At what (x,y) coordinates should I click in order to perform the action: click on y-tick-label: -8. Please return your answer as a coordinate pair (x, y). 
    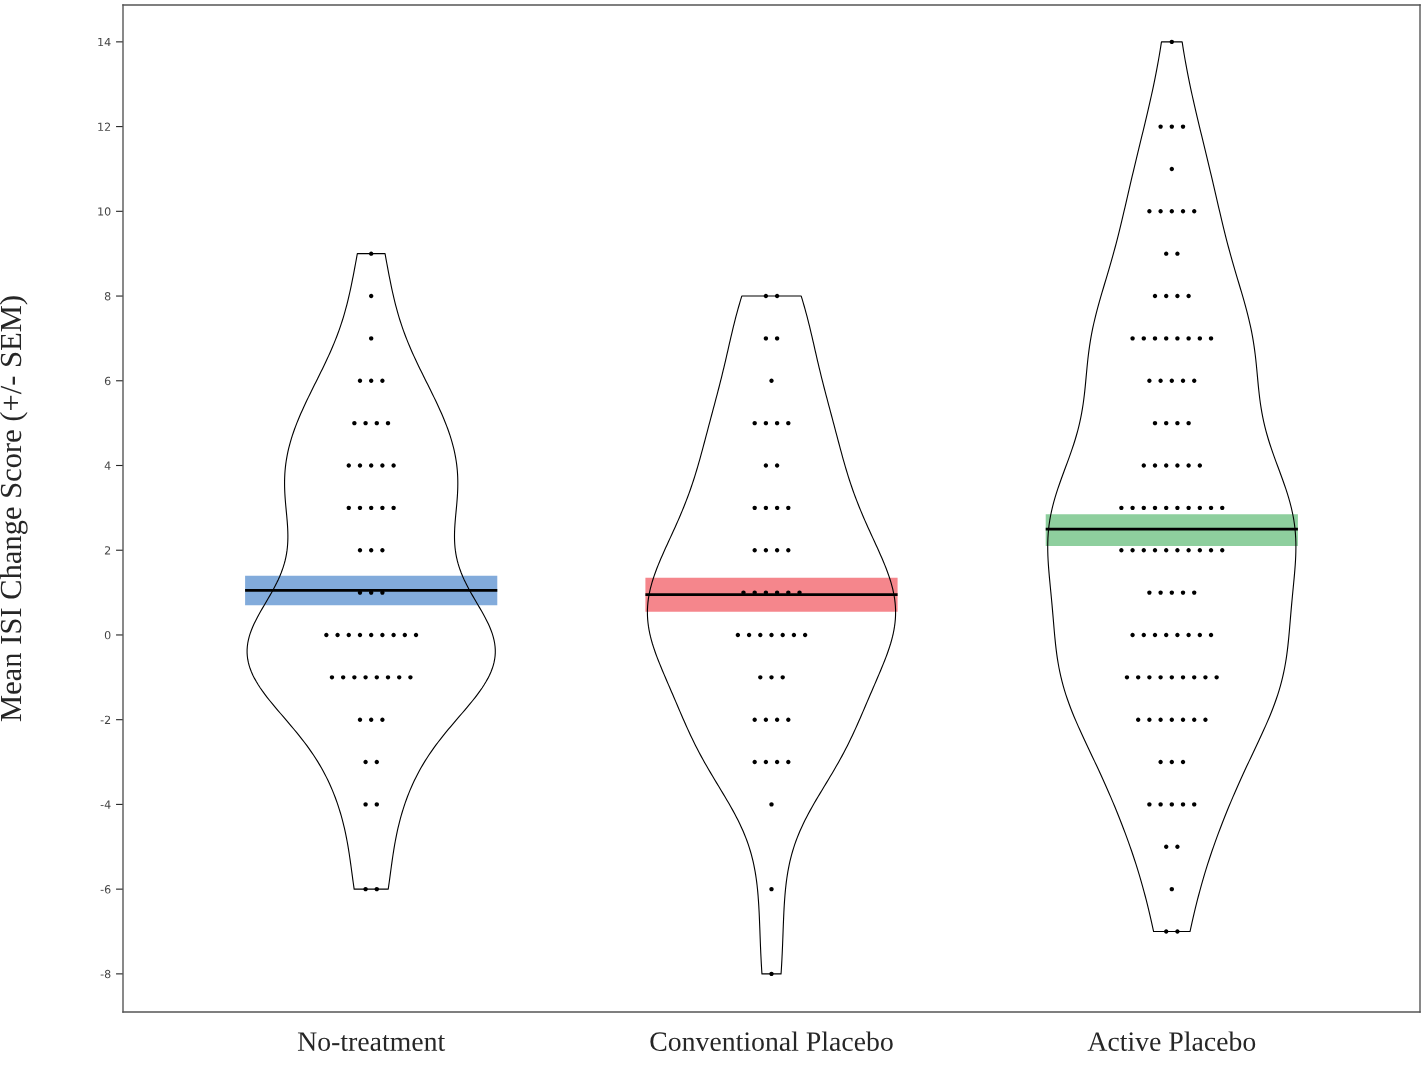
    Looking at the image, I should click on (105, 974).